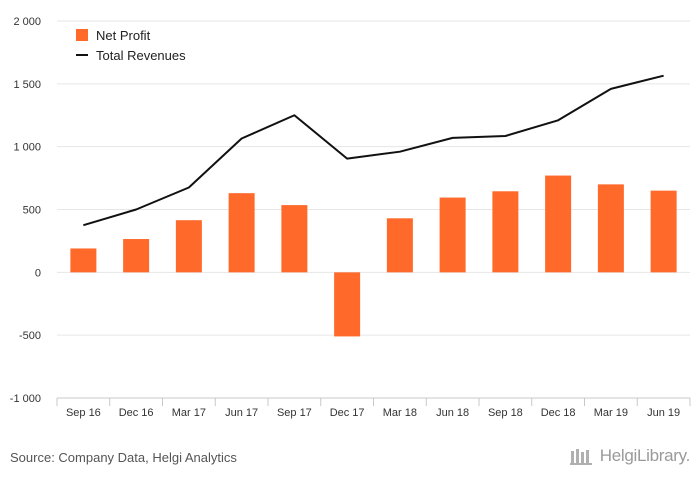 The width and height of the screenshot is (700, 483). What do you see at coordinates (452, 413) in the screenshot?
I see `x-tick-label: Jun 18` at bounding box center [452, 413].